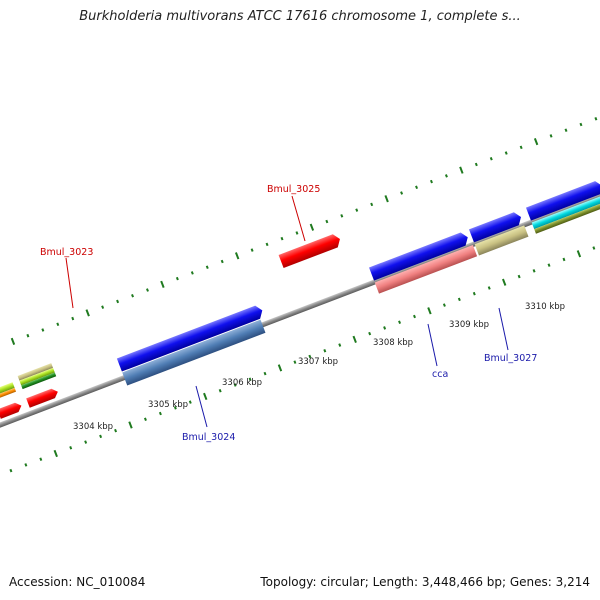 The width and height of the screenshot is (600, 600). What do you see at coordinates (242, 383) in the screenshot?
I see `scale-label-3306: 3306 kbp` at bounding box center [242, 383].